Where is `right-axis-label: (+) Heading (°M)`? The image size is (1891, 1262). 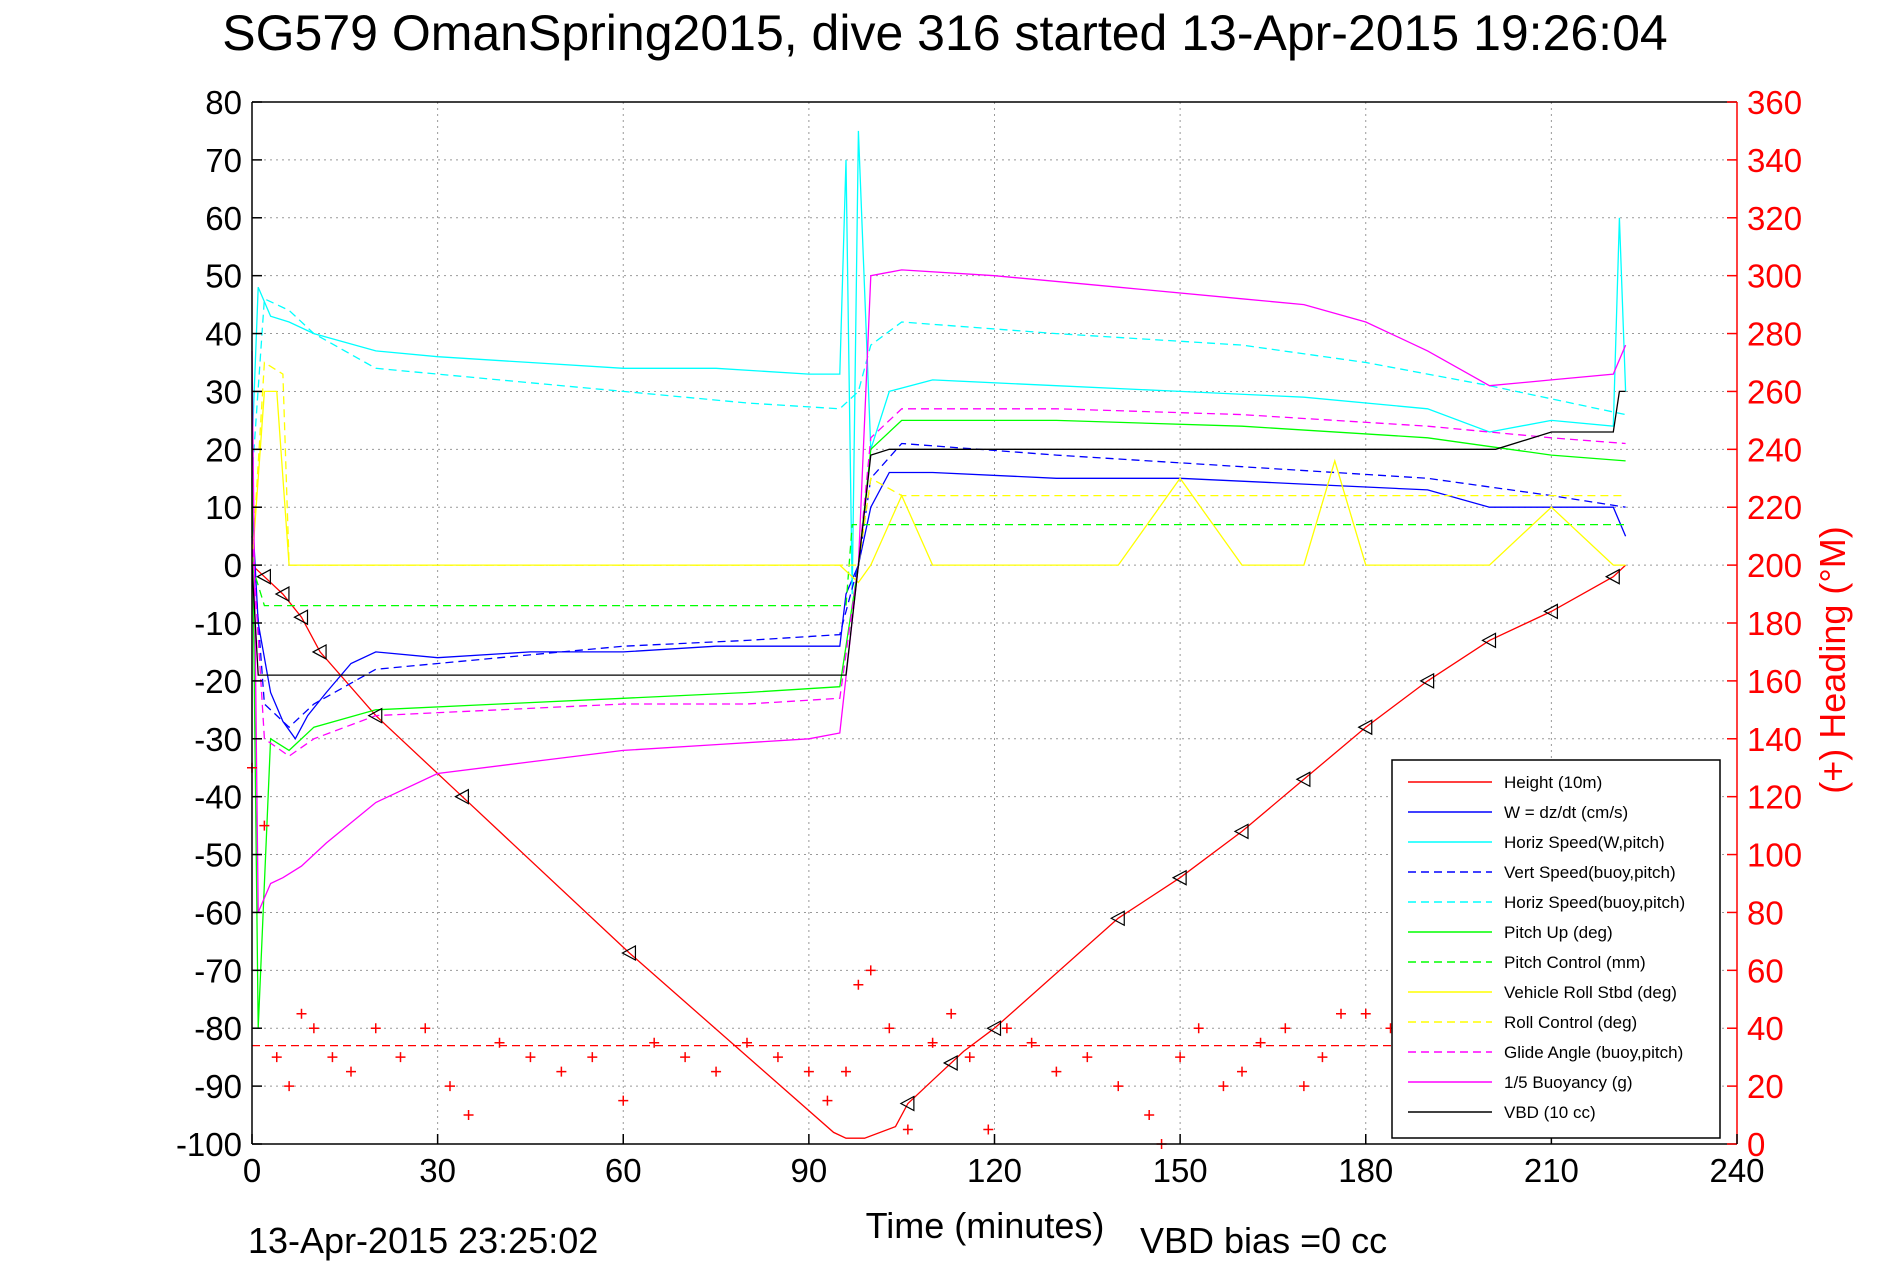
right-axis-label: (+) Heading (°M) is located at coordinates (1832, 659).